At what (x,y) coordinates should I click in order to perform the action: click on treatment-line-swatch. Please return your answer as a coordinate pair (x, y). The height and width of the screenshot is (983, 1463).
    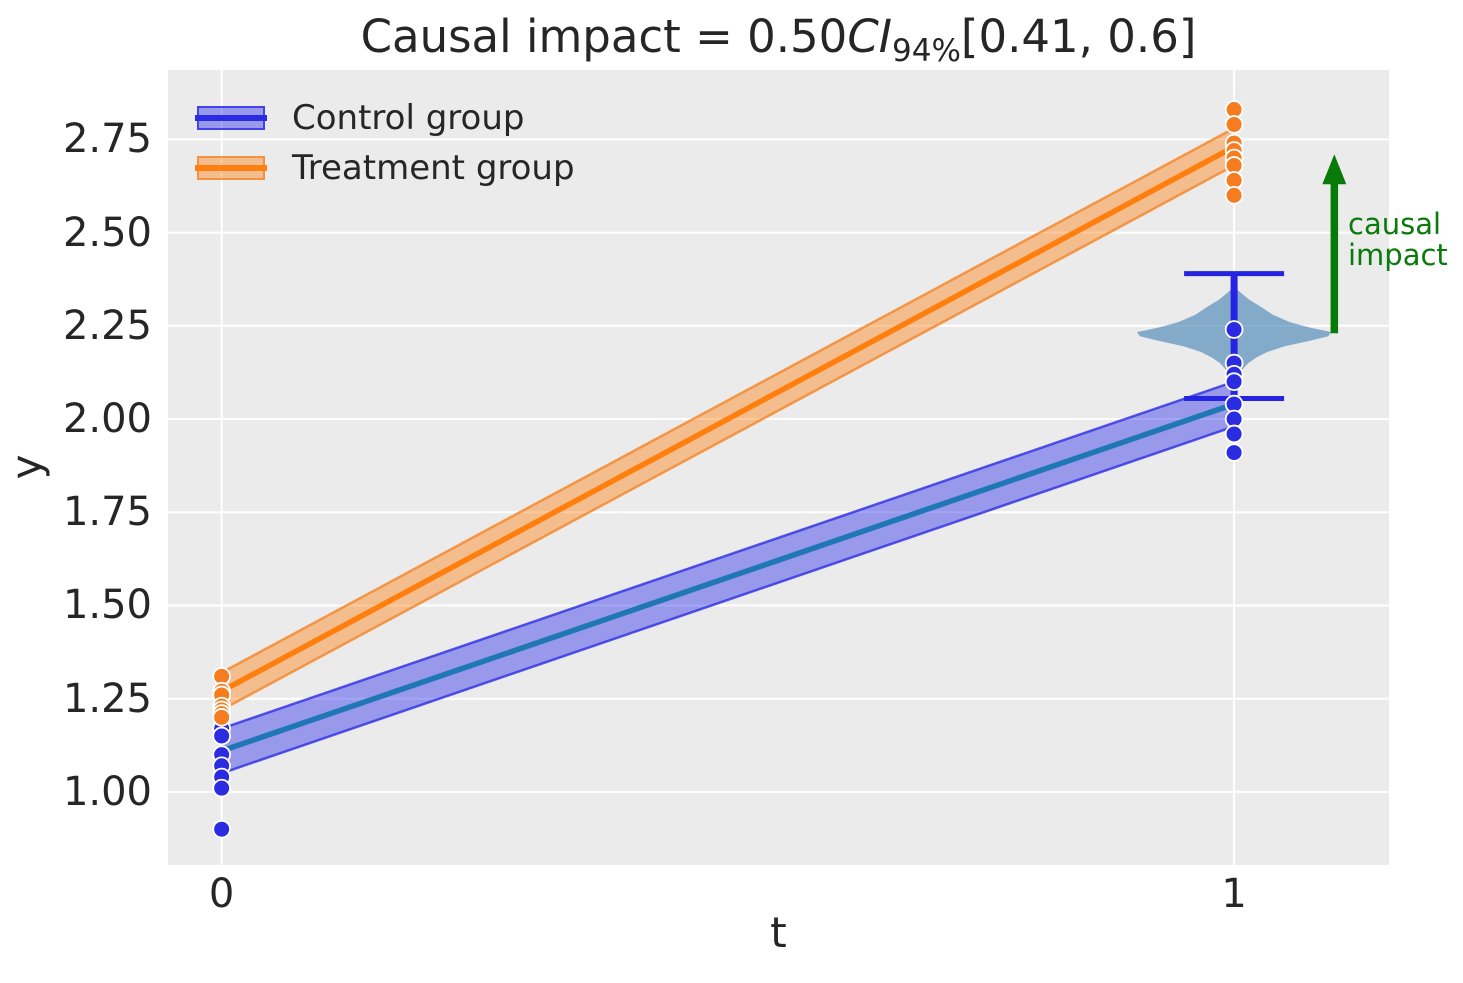
    Looking at the image, I should click on (231, 167).